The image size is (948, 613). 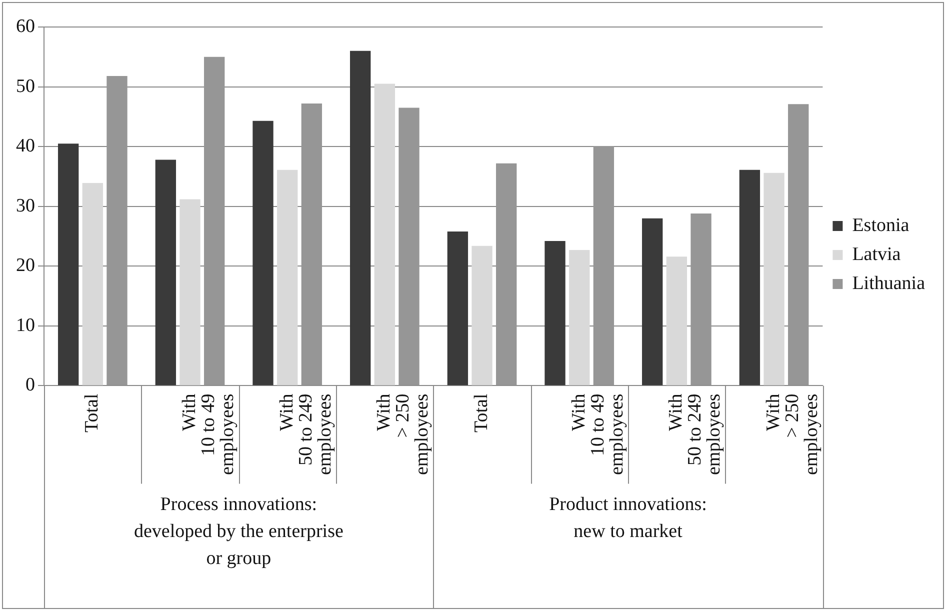 I want to click on y-tick-label: 30, so click(x=25, y=205).